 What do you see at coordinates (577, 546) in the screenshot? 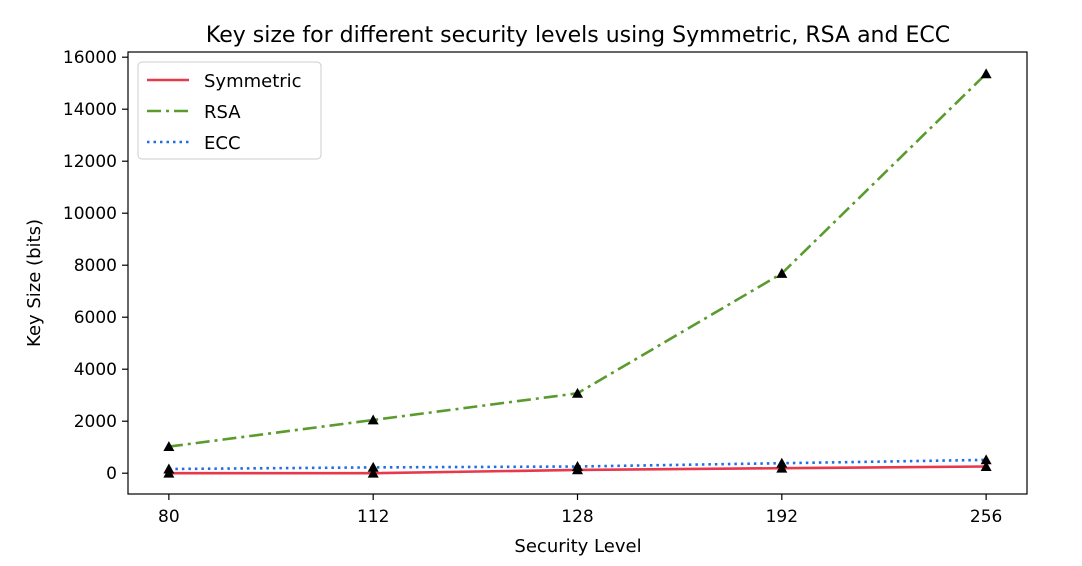
I see `x-axis-label: Security Level` at bounding box center [577, 546].